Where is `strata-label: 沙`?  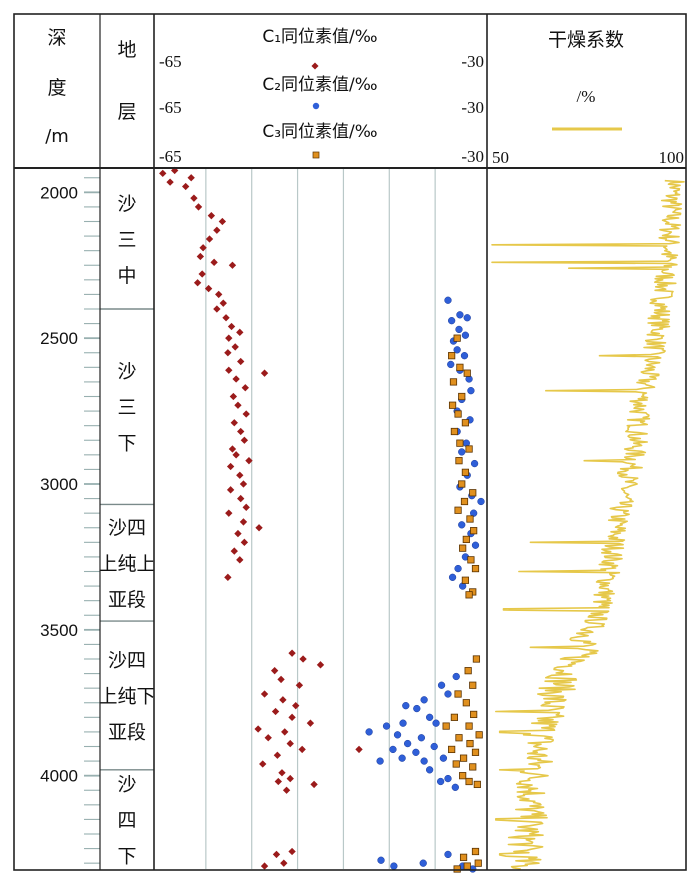 strata-label: 沙 is located at coordinates (126, 204).